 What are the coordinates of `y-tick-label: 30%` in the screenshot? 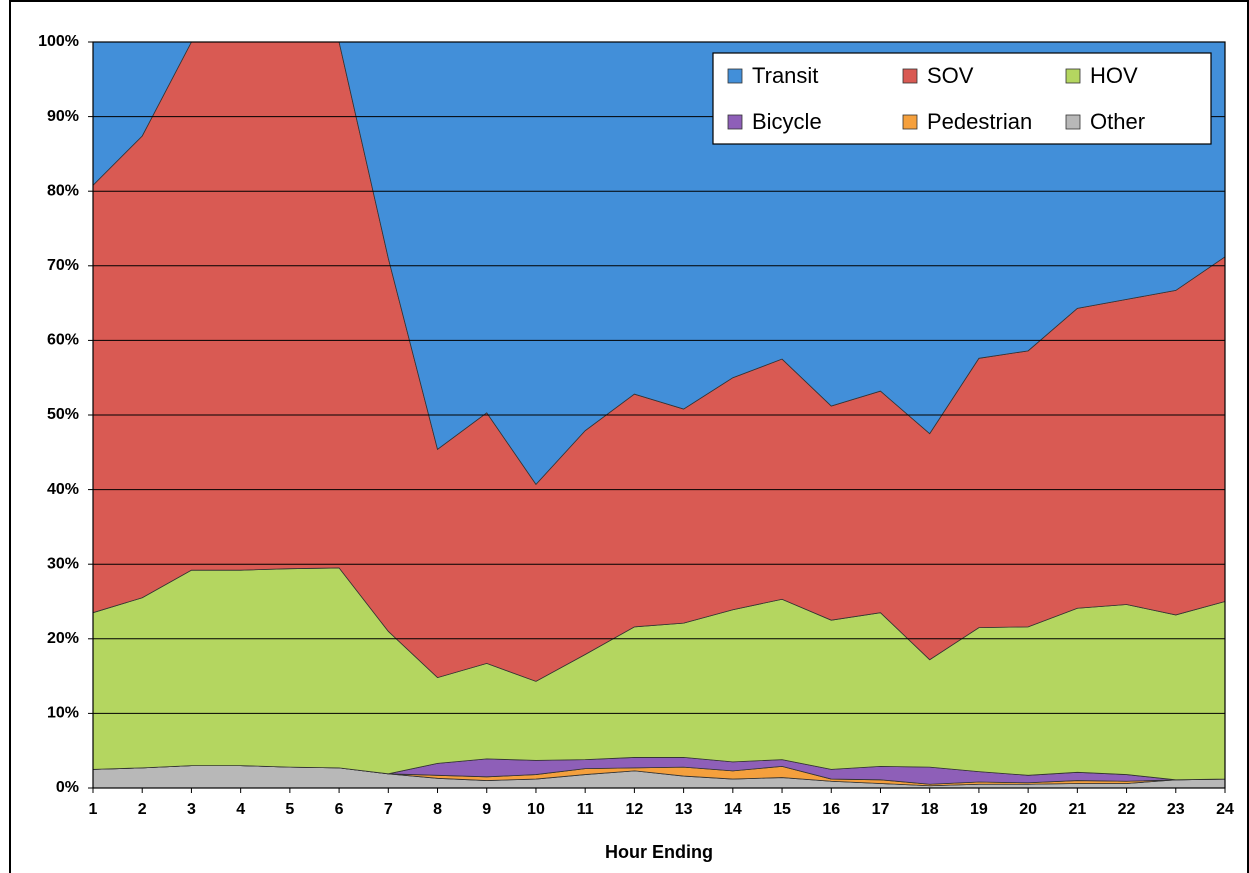 It's located at (63, 563).